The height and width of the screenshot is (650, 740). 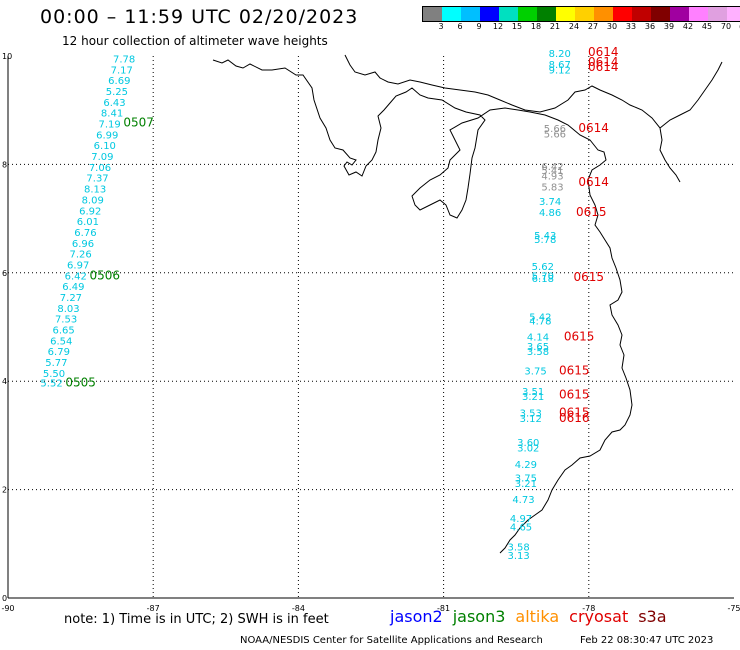 What do you see at coordinates (4, 598) in the screenshot?
I see `lat-tick-label: 0` at bounding box center [4, 598].